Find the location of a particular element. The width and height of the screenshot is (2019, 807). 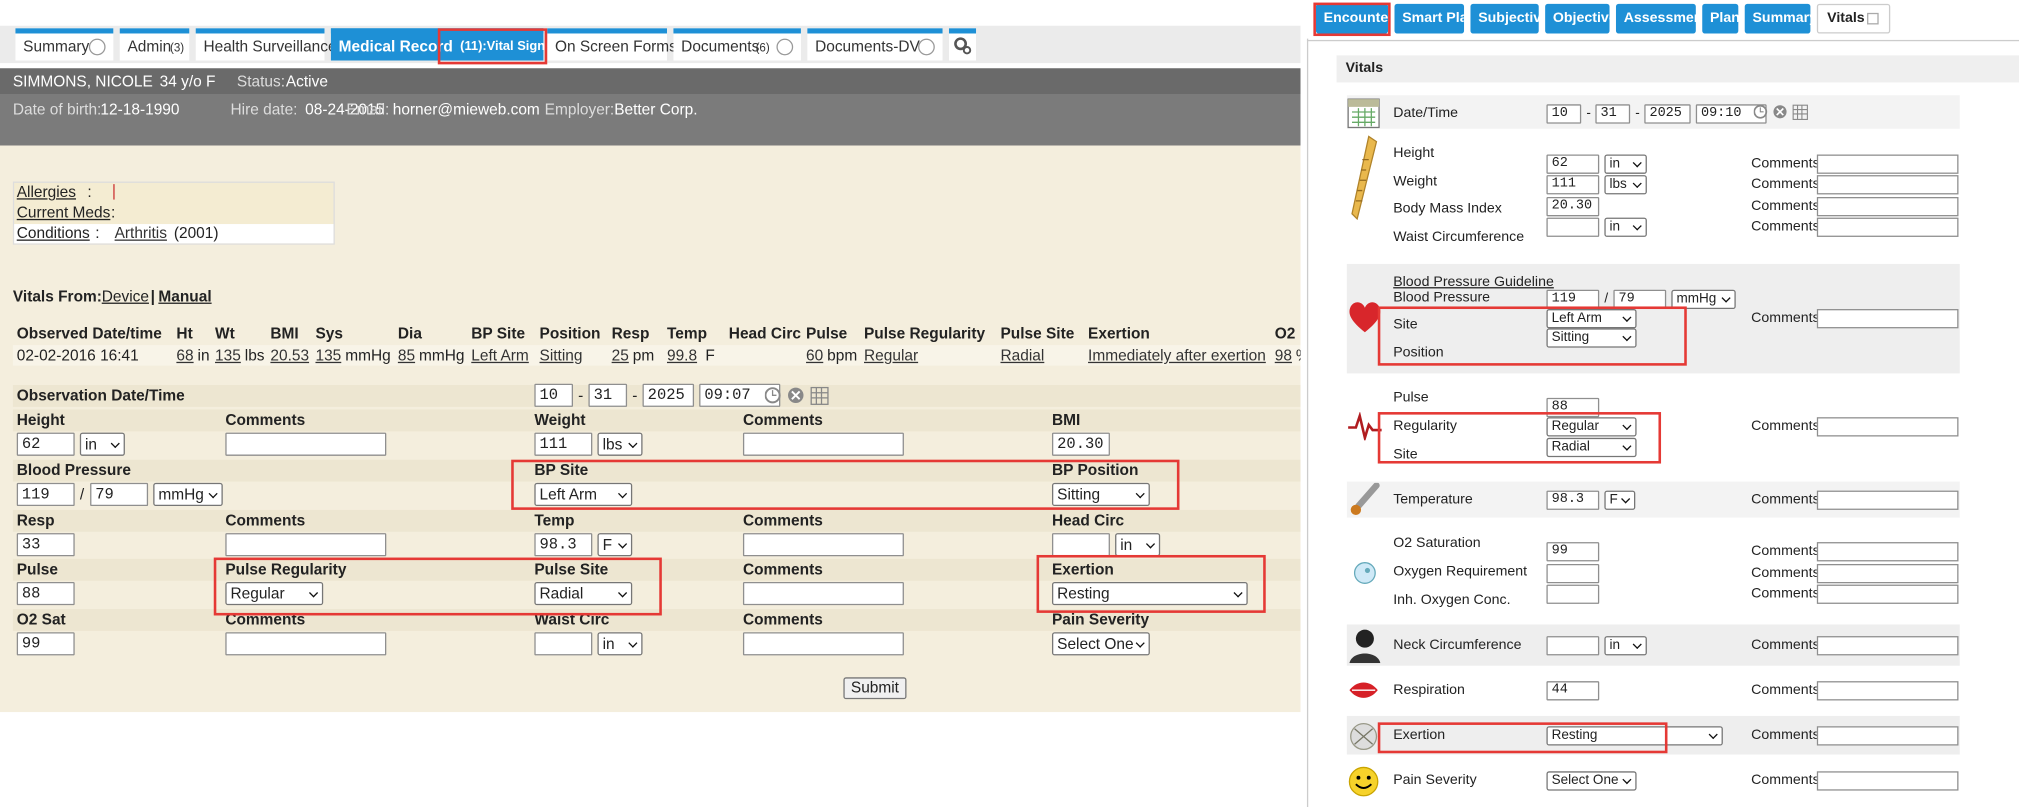

history-value: Immediately after exertion is located at coordinates (1177, 355).